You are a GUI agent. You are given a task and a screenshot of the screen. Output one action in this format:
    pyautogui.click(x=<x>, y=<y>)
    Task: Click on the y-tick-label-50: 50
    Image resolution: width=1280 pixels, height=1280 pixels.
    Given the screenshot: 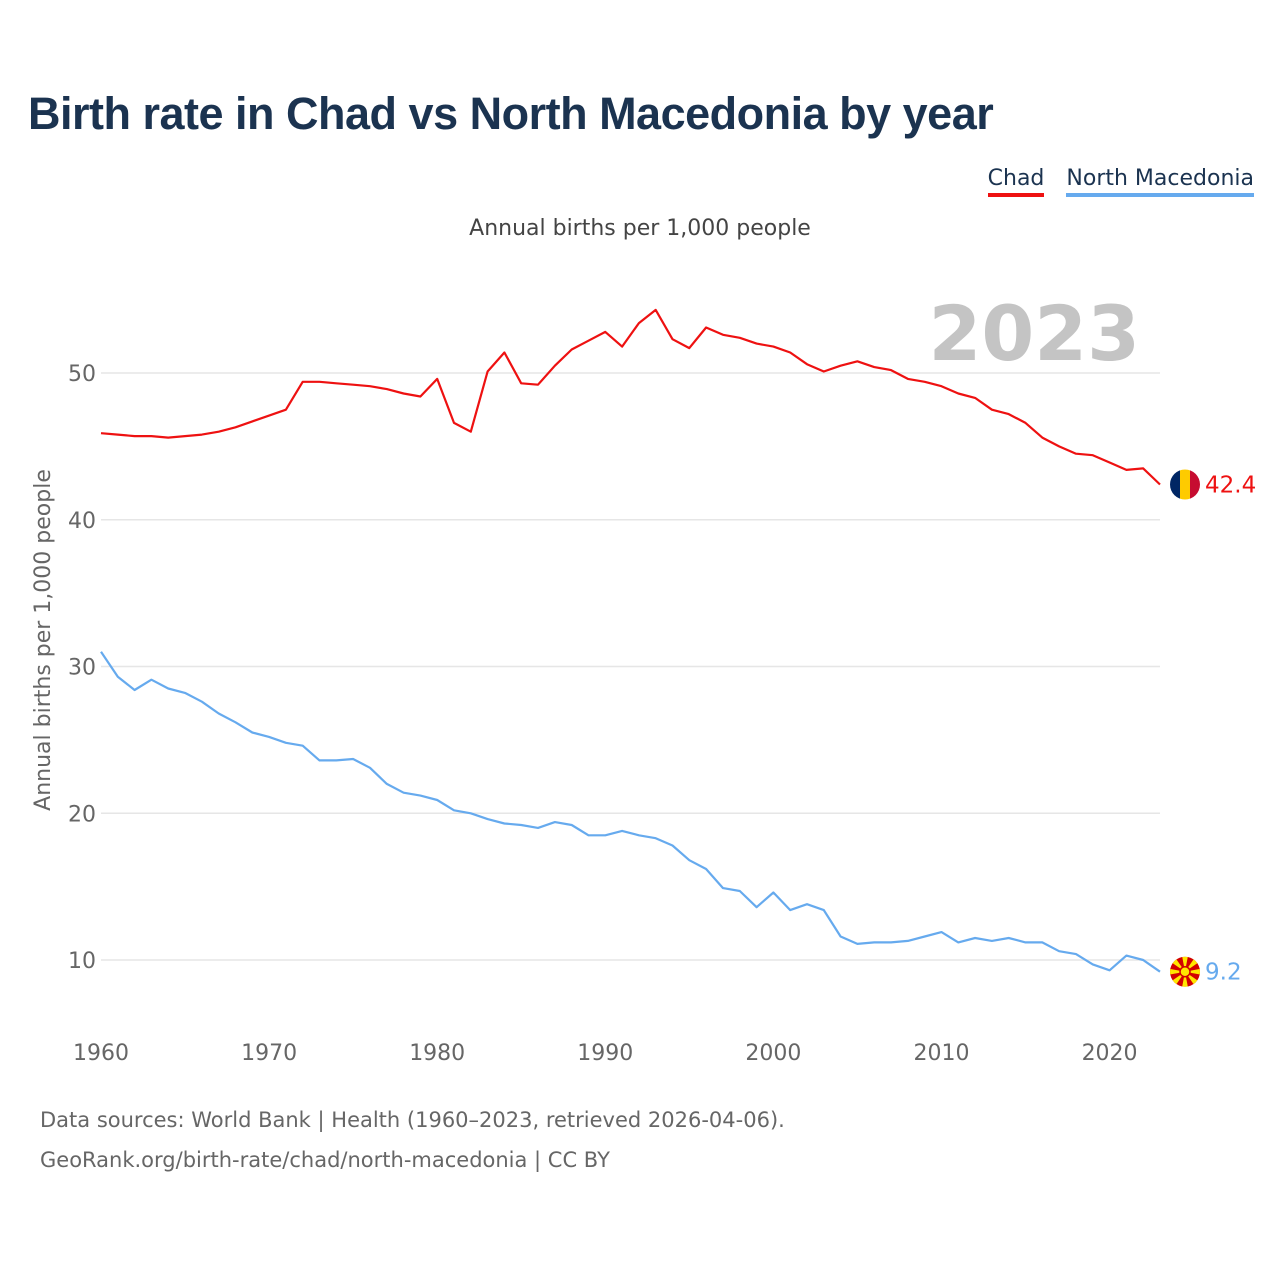 What is the action you would take?
    pyautogui.click(x=82, y=374)
    